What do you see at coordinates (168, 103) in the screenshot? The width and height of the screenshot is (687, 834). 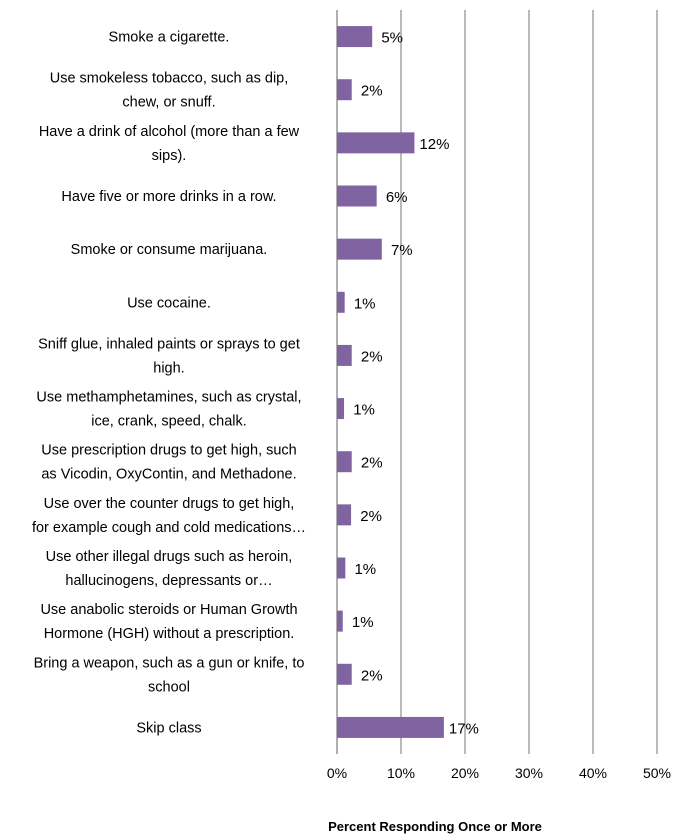 I see `category-label: chew, or snuff.` at bounding box center [168, 103].